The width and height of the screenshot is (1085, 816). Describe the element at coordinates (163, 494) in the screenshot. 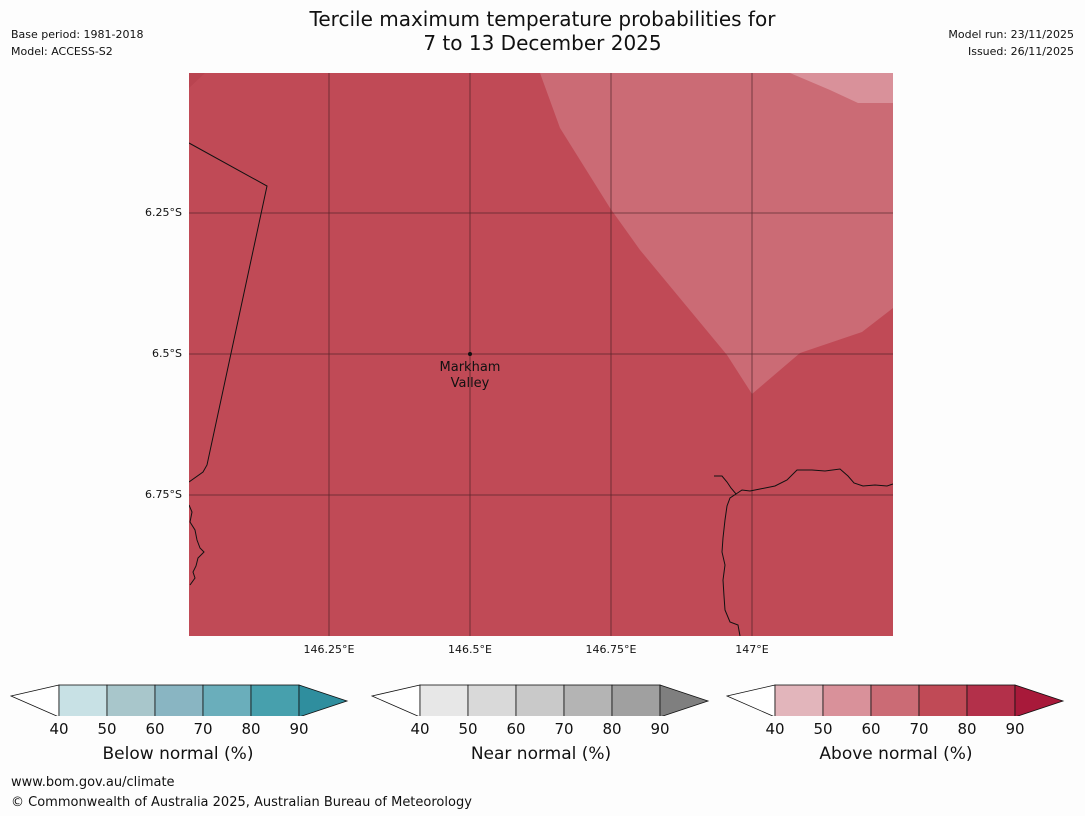

I see `lat-label-6-75: 6.75°S` at that location.